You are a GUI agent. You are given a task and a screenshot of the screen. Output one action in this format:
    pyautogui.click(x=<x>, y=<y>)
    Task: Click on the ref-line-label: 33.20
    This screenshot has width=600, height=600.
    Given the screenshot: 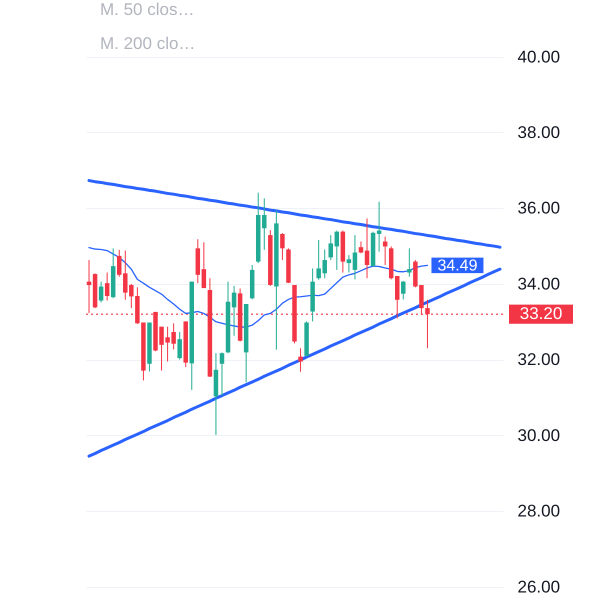 What is the action you would take?
    pyautogui.click(x=541, y=314)
    